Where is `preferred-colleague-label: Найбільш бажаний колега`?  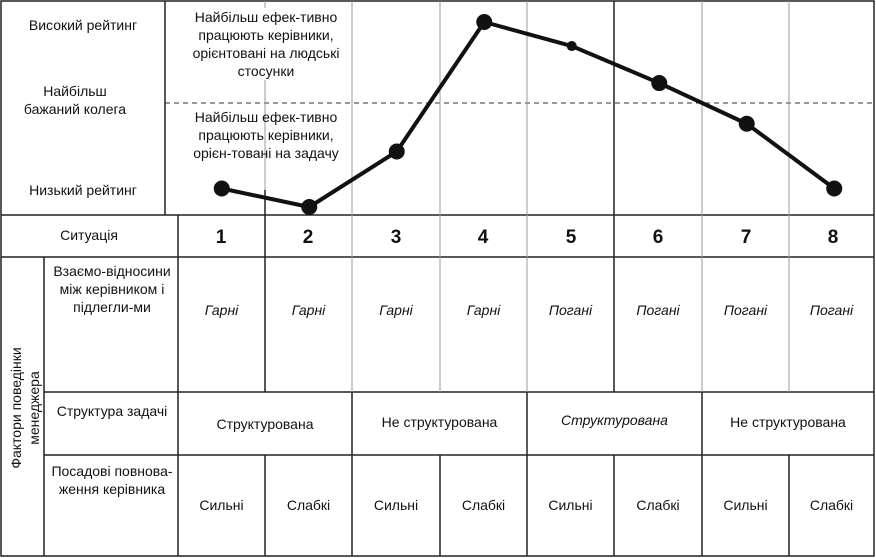
preferred-colleague-label: Найбільш бажаний колега is located at coordinates (75, 100).